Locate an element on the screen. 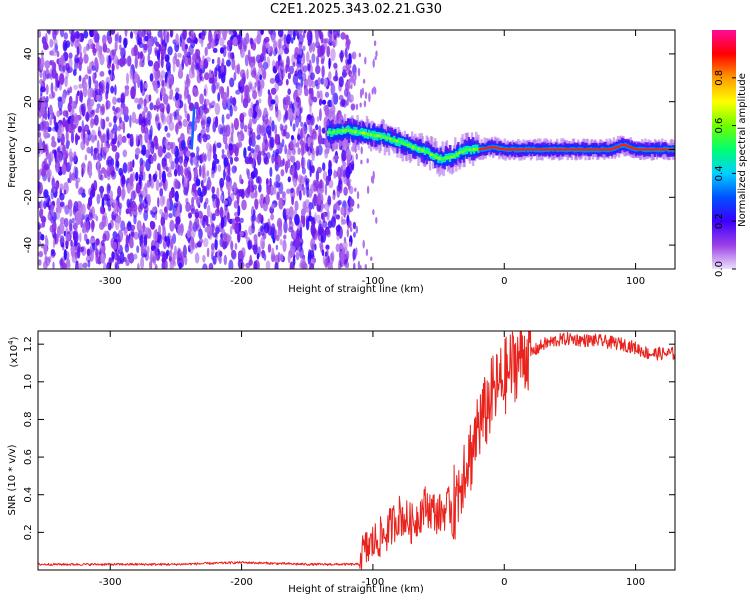  spectrogram-ylabel: Frequency (Hz) is located at coordinates (12, 150).